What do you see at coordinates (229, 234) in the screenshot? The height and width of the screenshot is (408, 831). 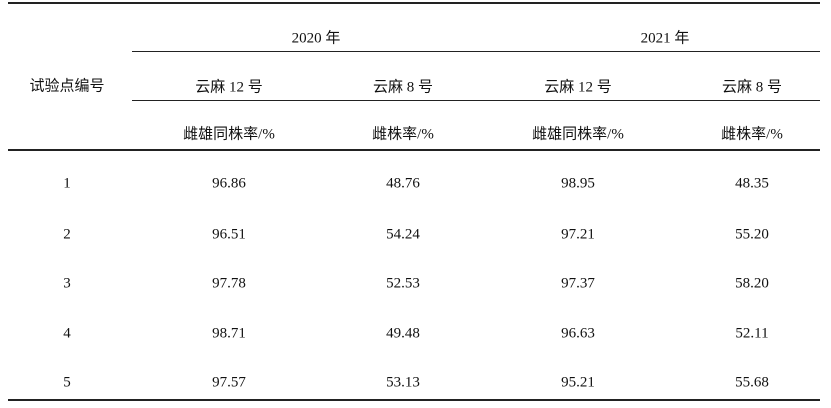 I see `cell-value: 96.51` at bounding box center [229, 234].